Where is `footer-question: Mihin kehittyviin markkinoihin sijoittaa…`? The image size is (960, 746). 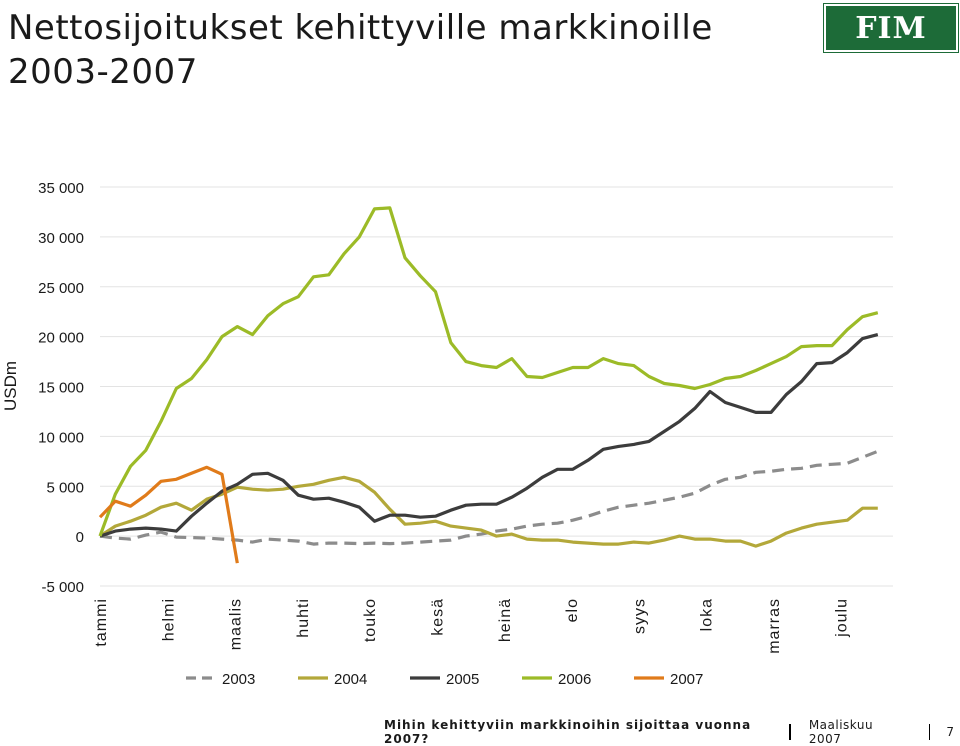 footer-question: Mihin kehittyviin markkinoihin sijoittaa… is located at coordinates (568, 732).